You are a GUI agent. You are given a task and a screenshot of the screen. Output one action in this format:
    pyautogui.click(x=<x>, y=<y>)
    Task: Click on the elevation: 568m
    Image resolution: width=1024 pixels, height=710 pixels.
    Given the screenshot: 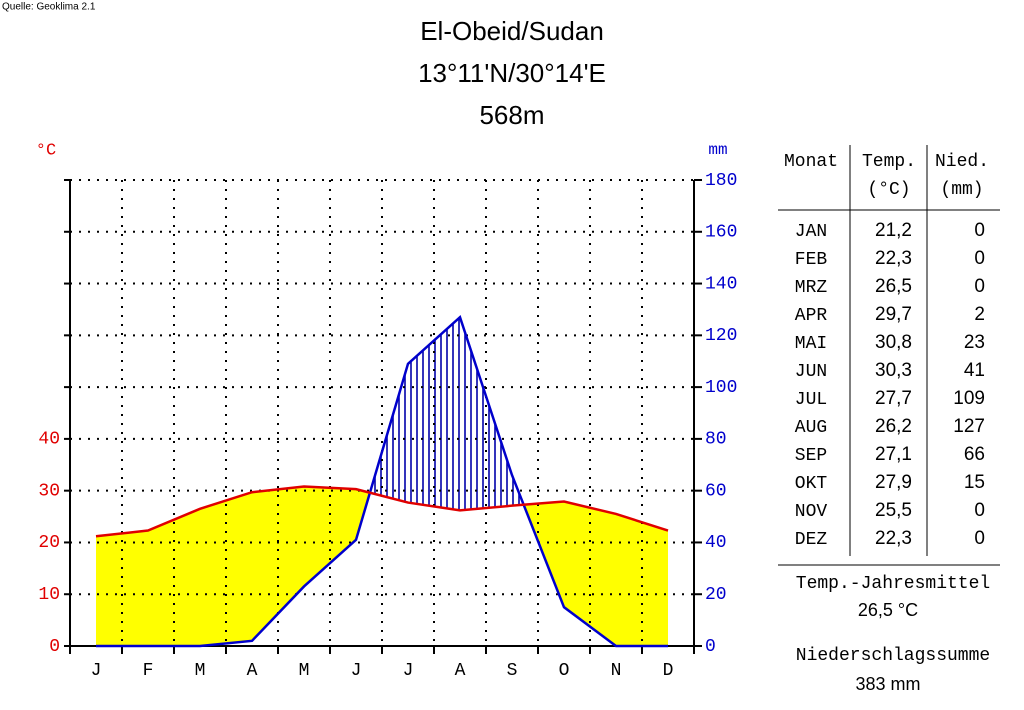 What is the action you would take?
    pyautogui.click(x=511, y=115)
    